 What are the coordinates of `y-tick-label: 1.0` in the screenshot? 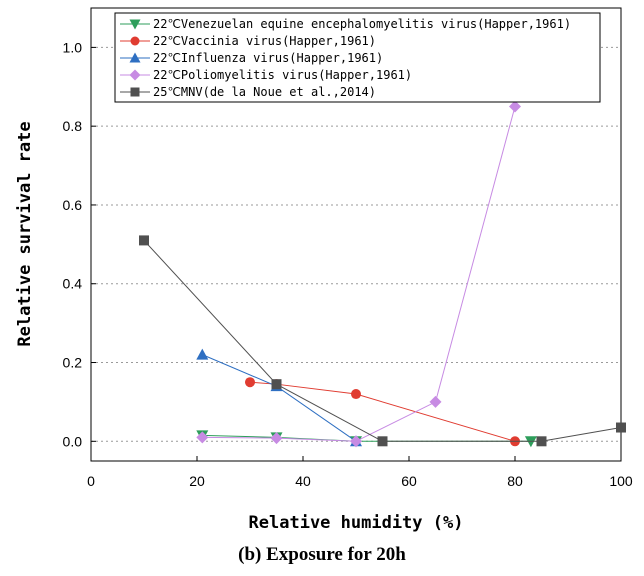 It's located at (73, 47).